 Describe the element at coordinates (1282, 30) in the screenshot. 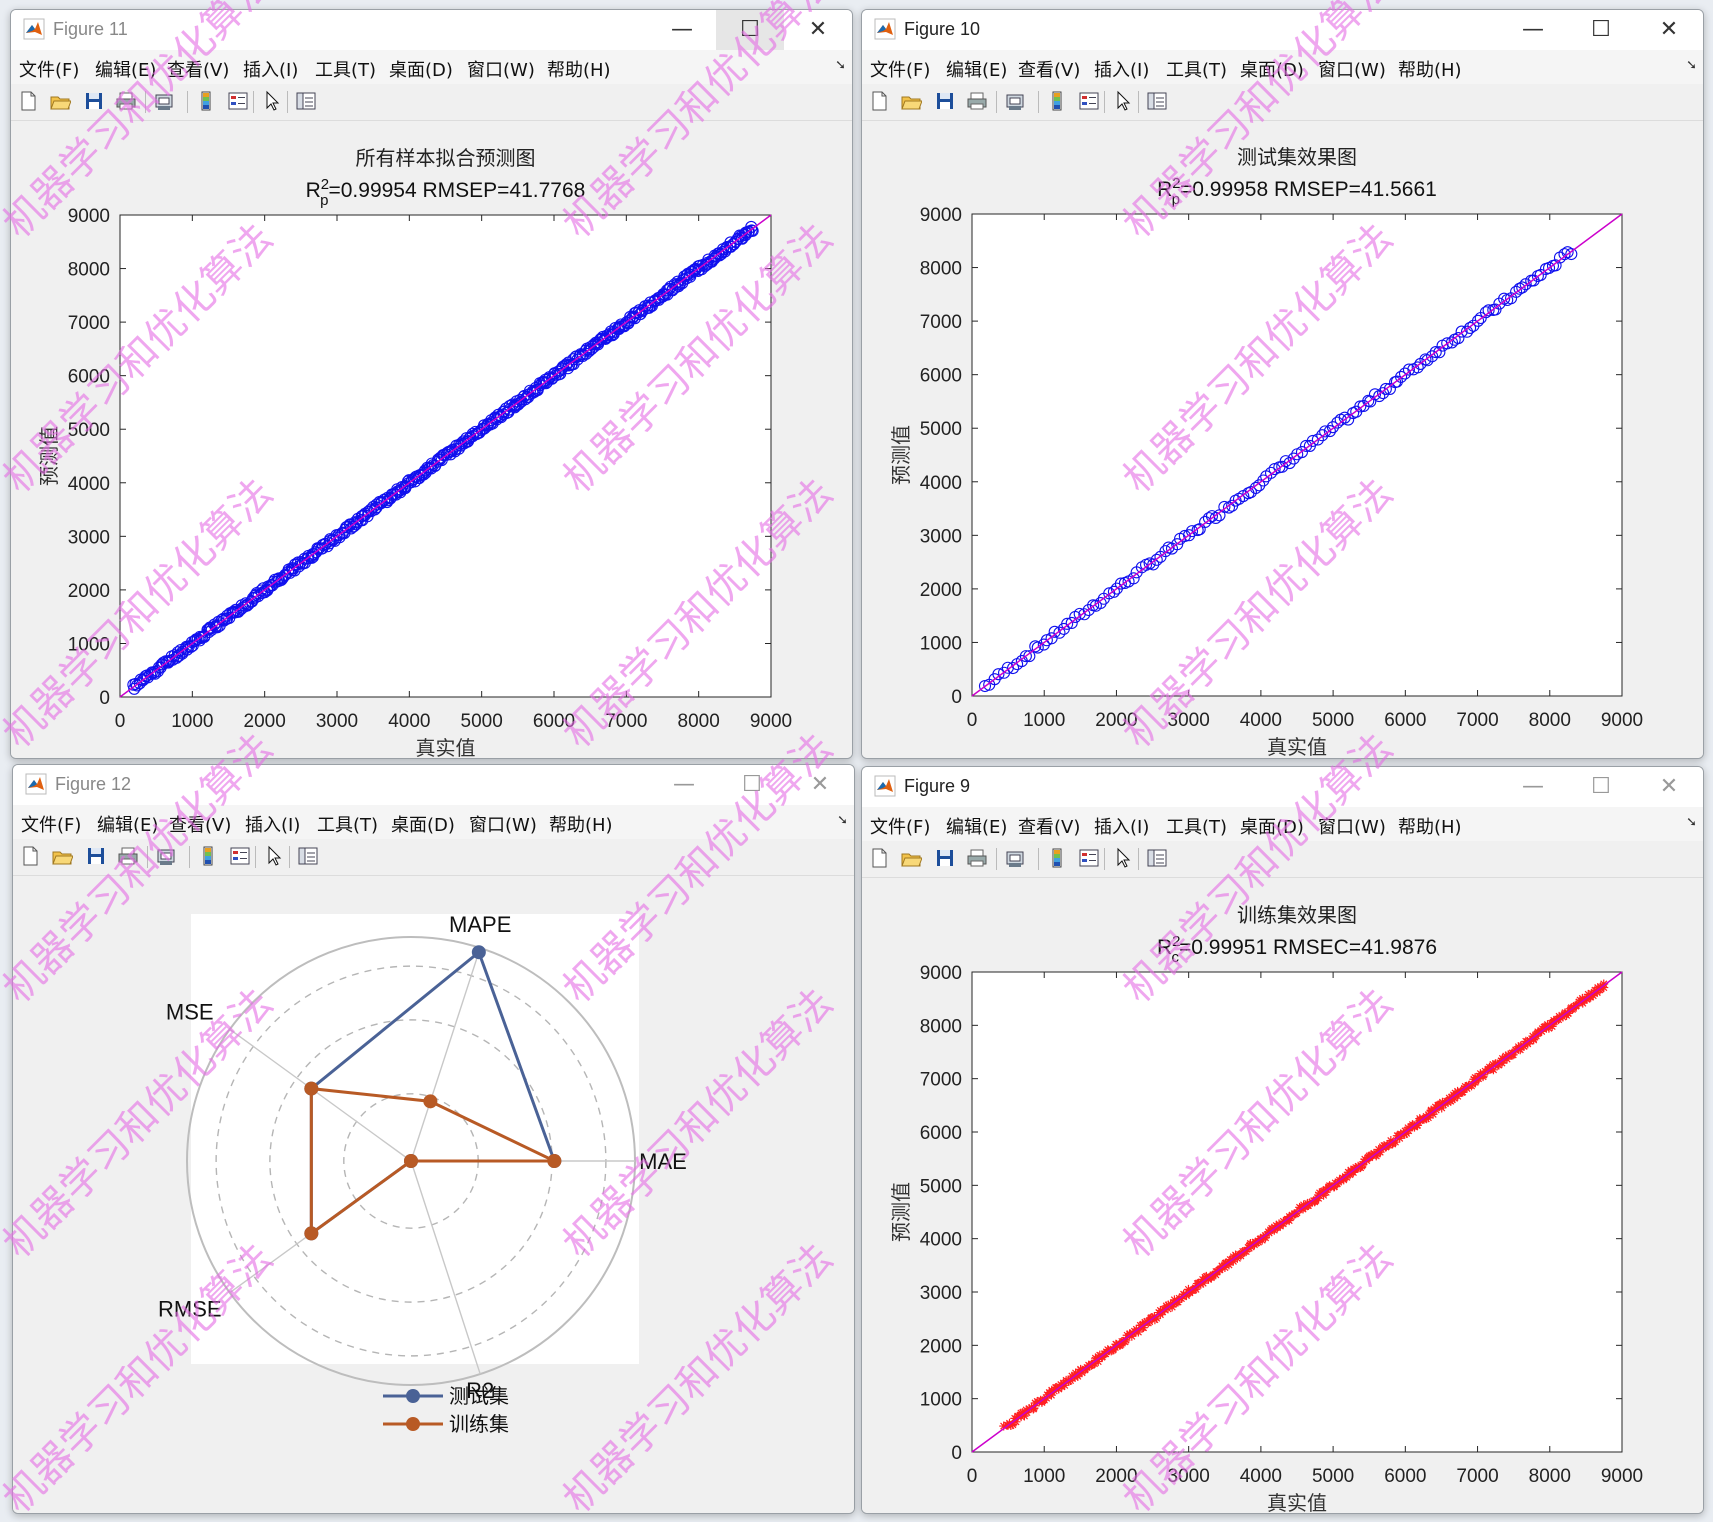

I see `title-bar: Figure 10 — ☐ ✕` at that location.